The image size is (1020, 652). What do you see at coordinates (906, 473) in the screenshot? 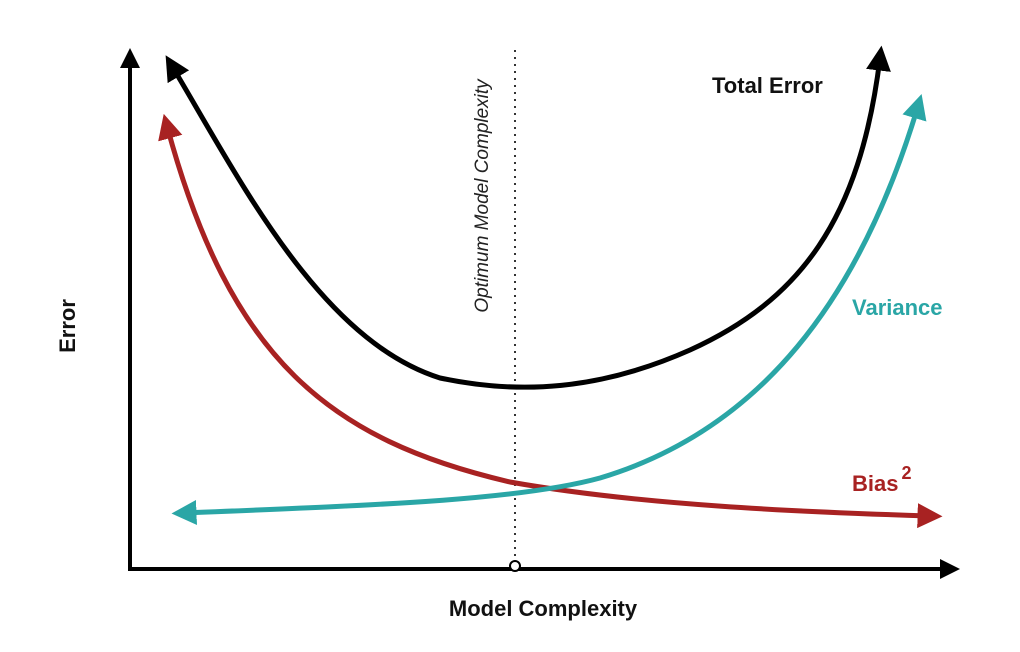
I see `bias-label-superscript: 2` at bounding box center [906, 473].